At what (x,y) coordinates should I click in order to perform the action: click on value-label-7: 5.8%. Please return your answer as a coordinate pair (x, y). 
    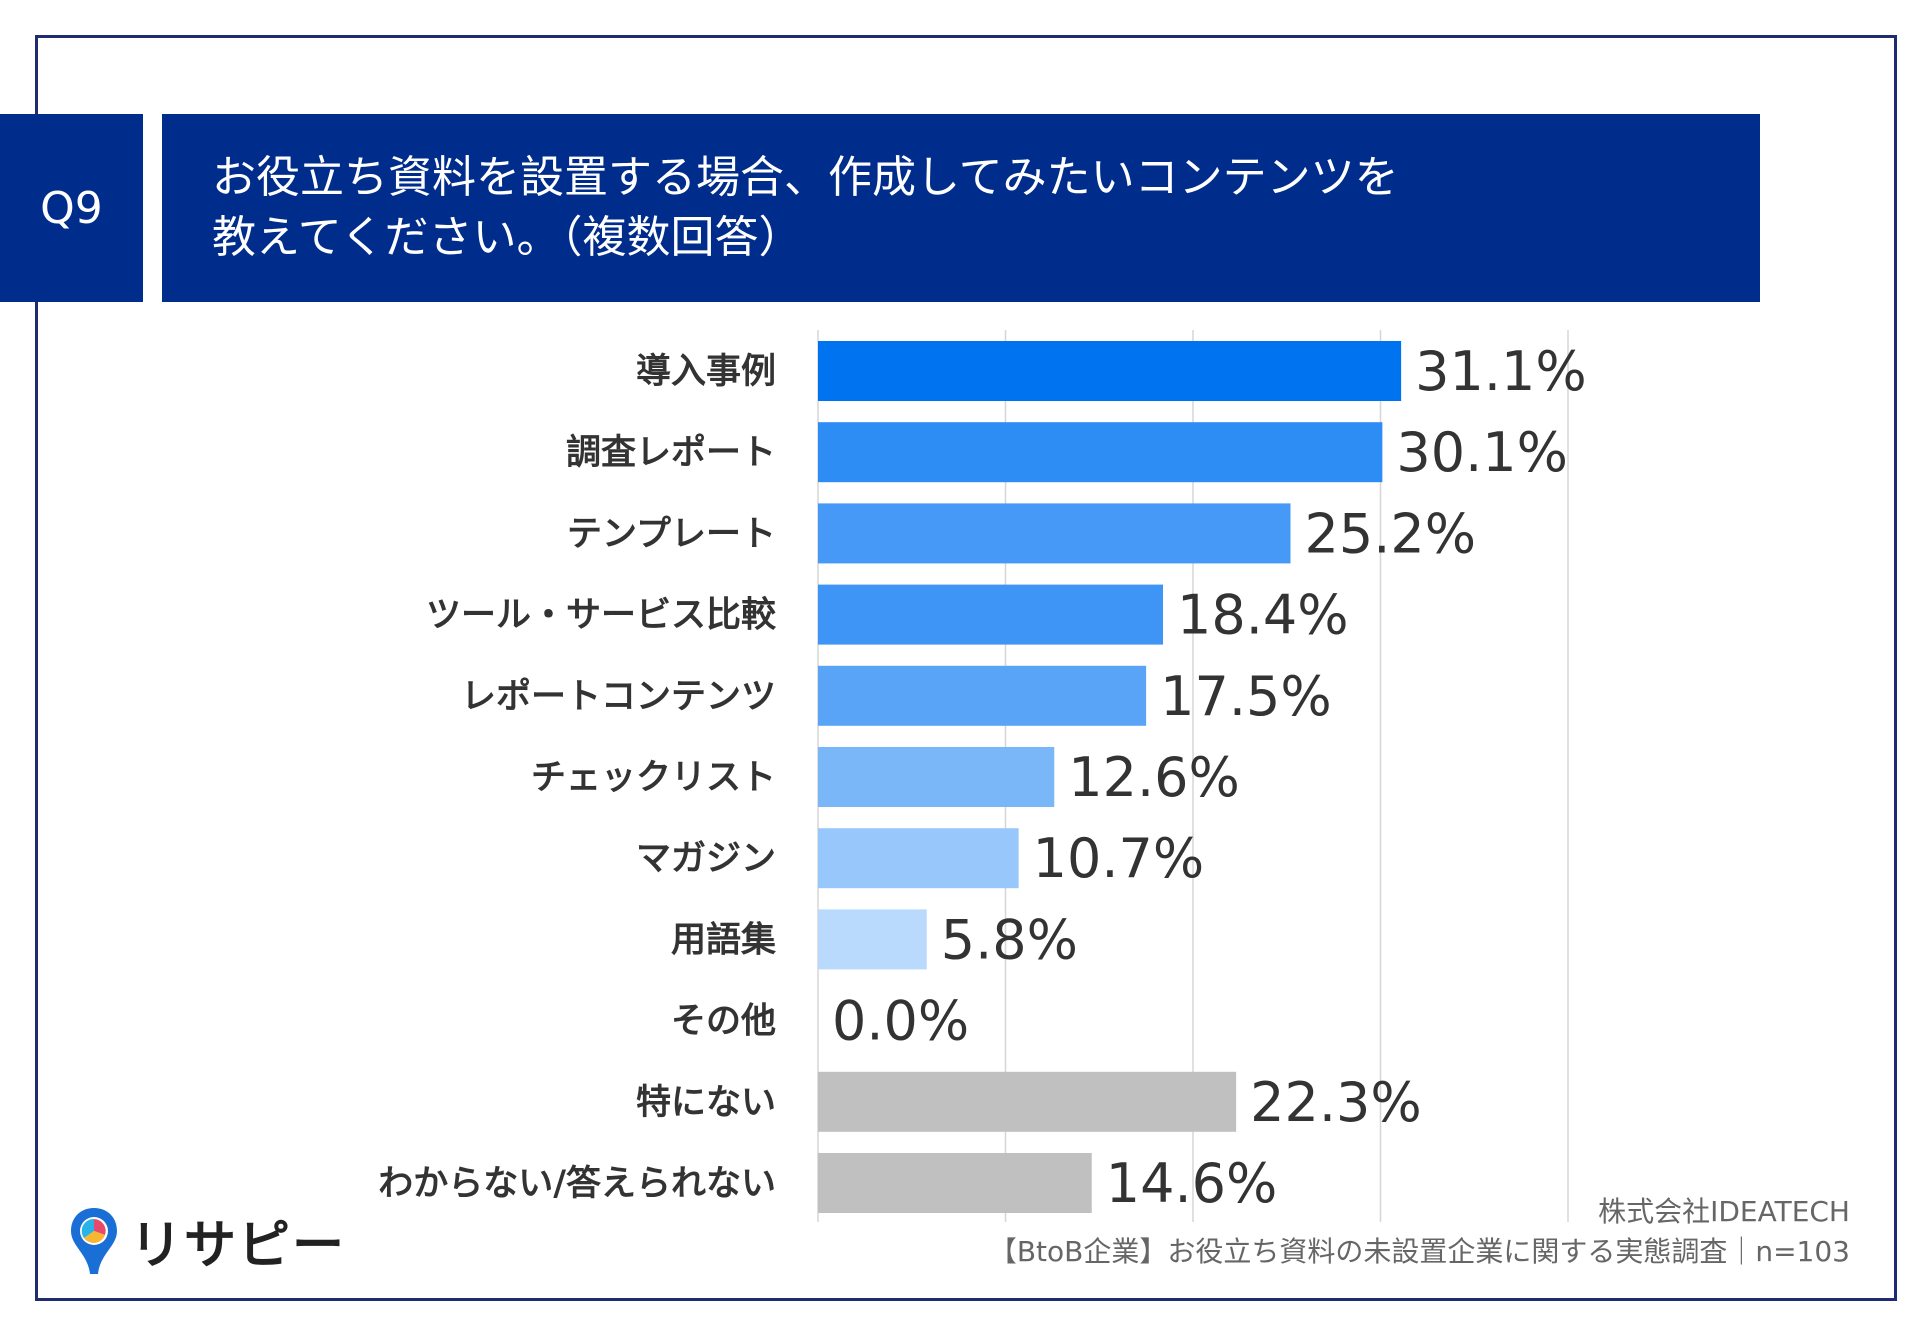
    Looking at the image, I should click on (1009, 939).